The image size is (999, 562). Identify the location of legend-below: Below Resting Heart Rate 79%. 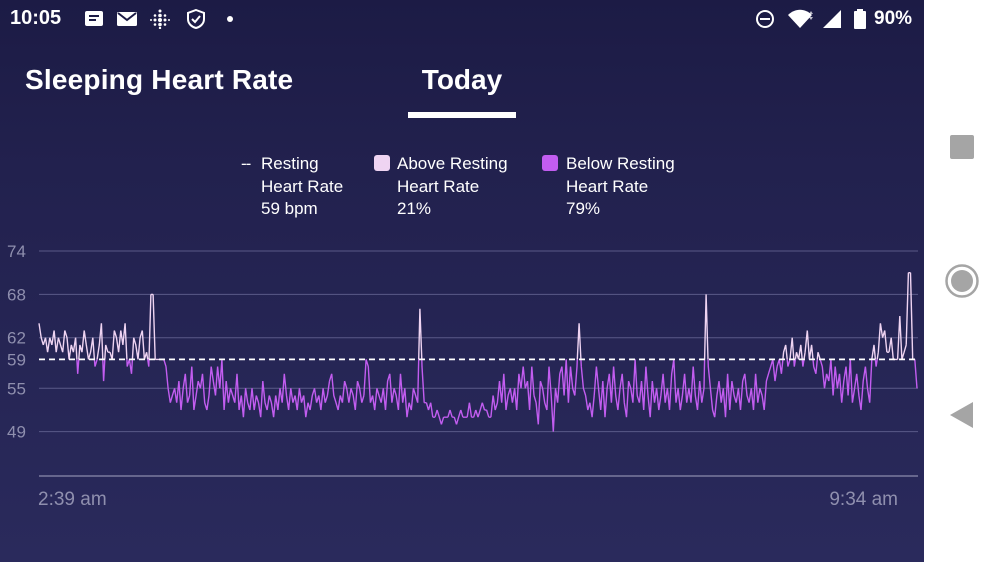
(608, 187).